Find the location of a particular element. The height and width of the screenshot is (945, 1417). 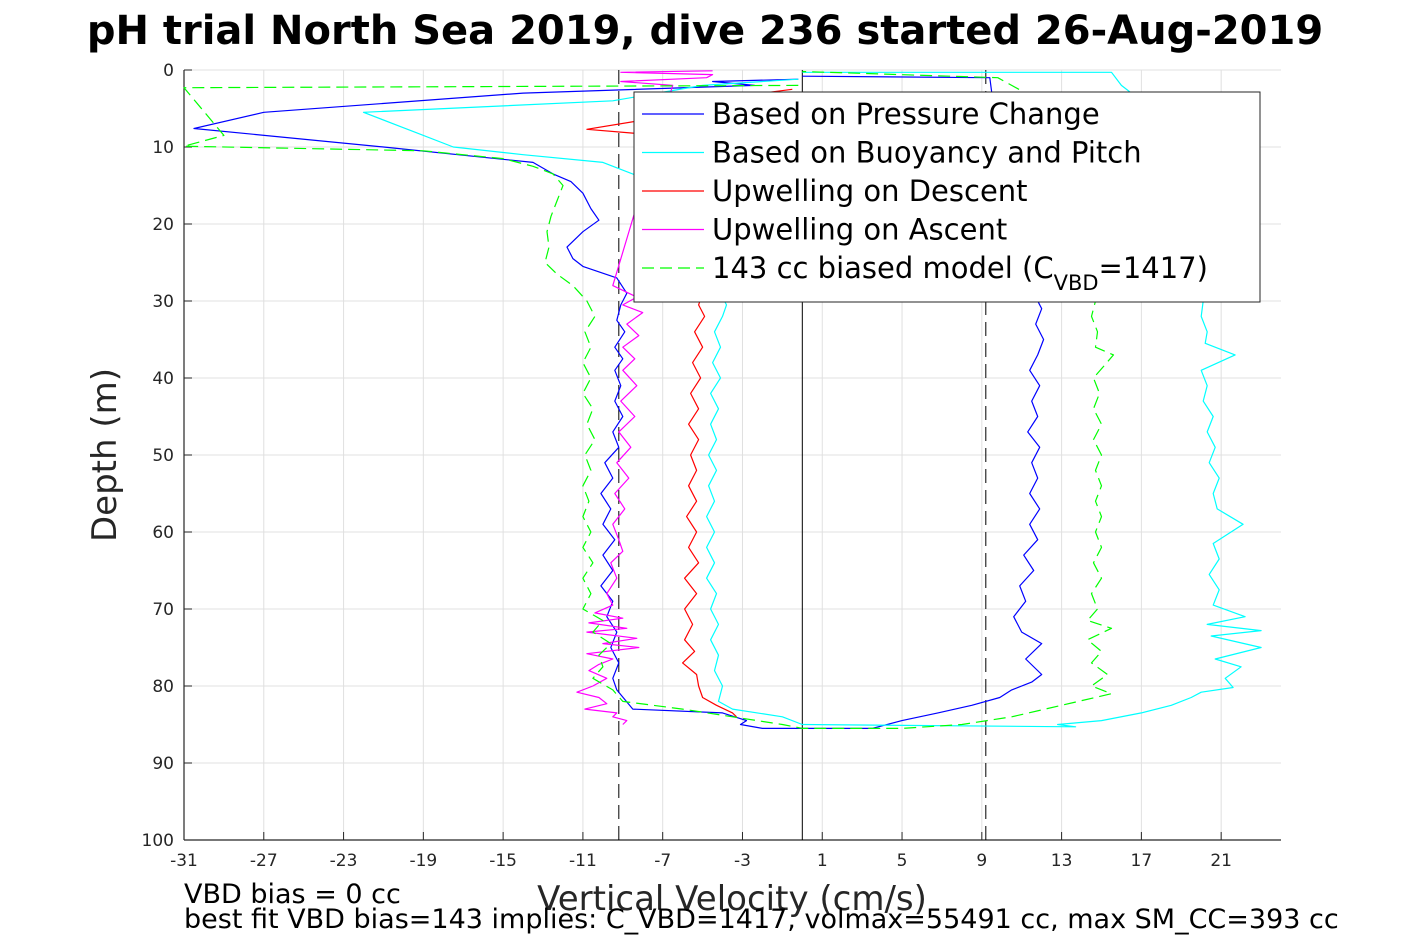

legend-label: 143 cc biased model (CVBD=1417) is located at coordinates (960, 273).